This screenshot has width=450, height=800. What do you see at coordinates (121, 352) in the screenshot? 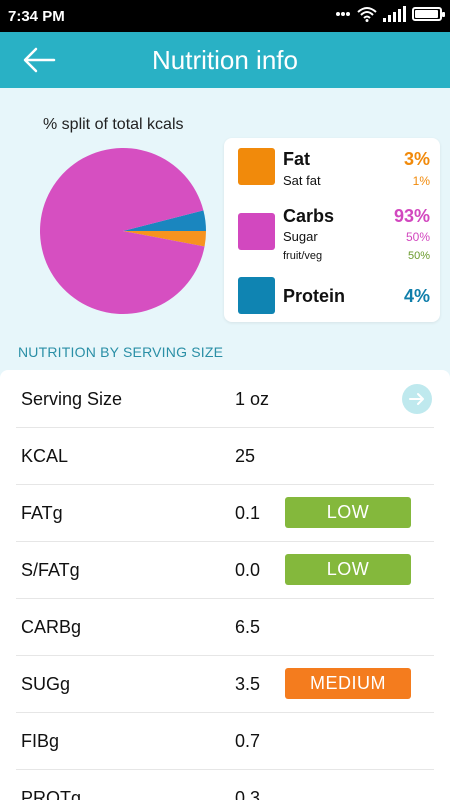
I see `section-title: NUTRITION BY SERVING SIZE` at bounding box center [121, 352].